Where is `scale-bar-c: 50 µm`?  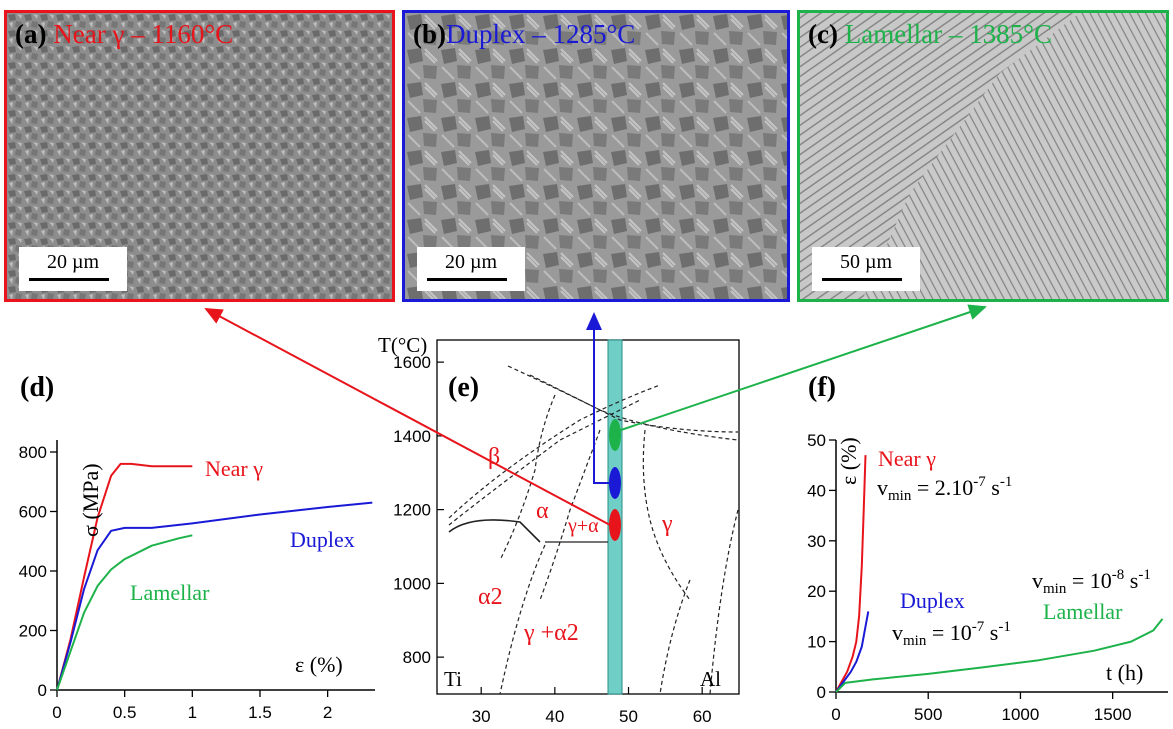
scale-bar-c: 50 µm is located at coordinates (866, 269).